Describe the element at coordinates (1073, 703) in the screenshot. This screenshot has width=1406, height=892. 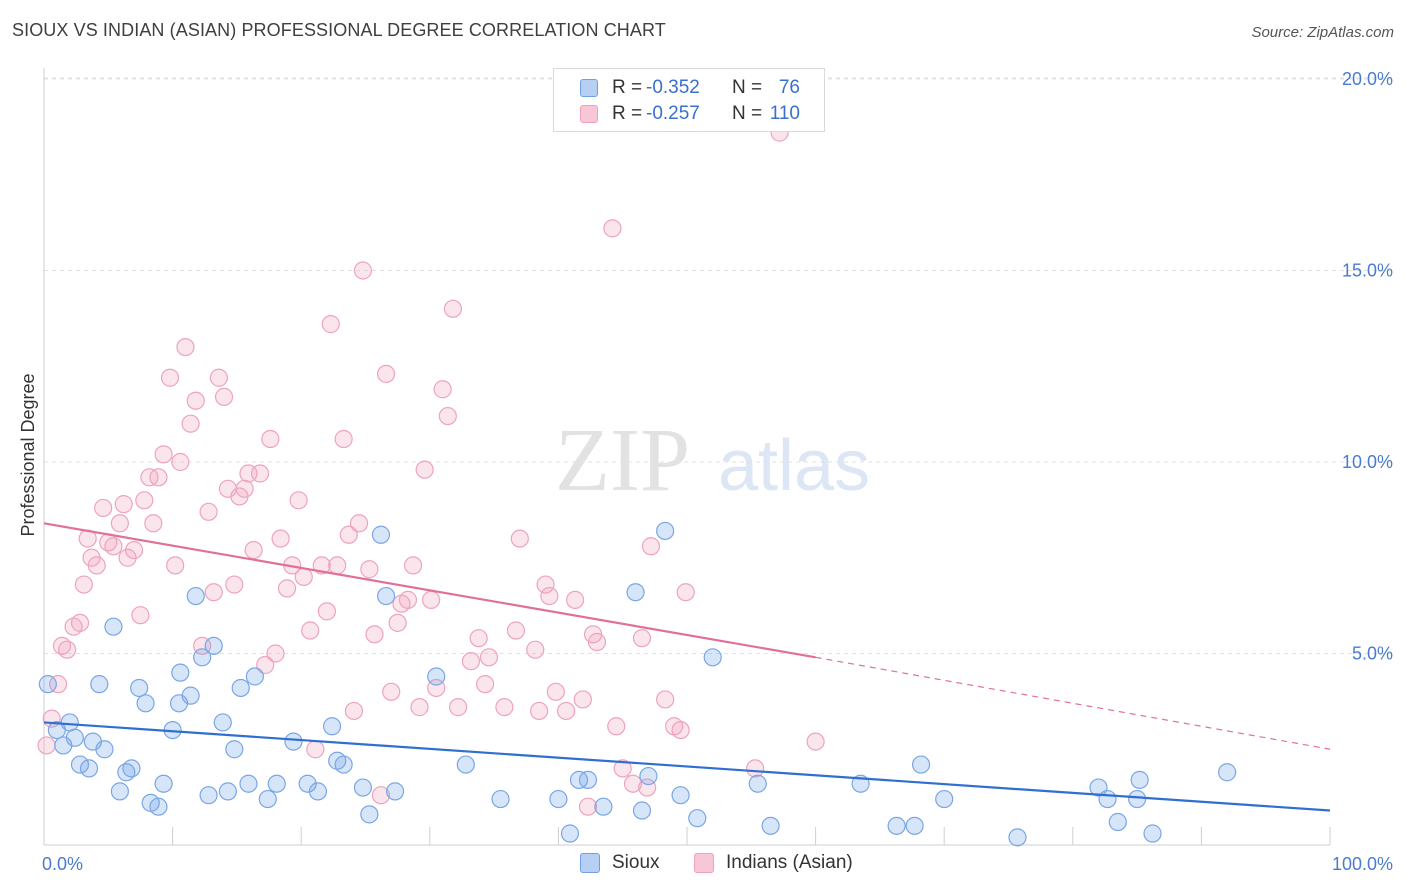
I see `indians-trend-extension` at that location.